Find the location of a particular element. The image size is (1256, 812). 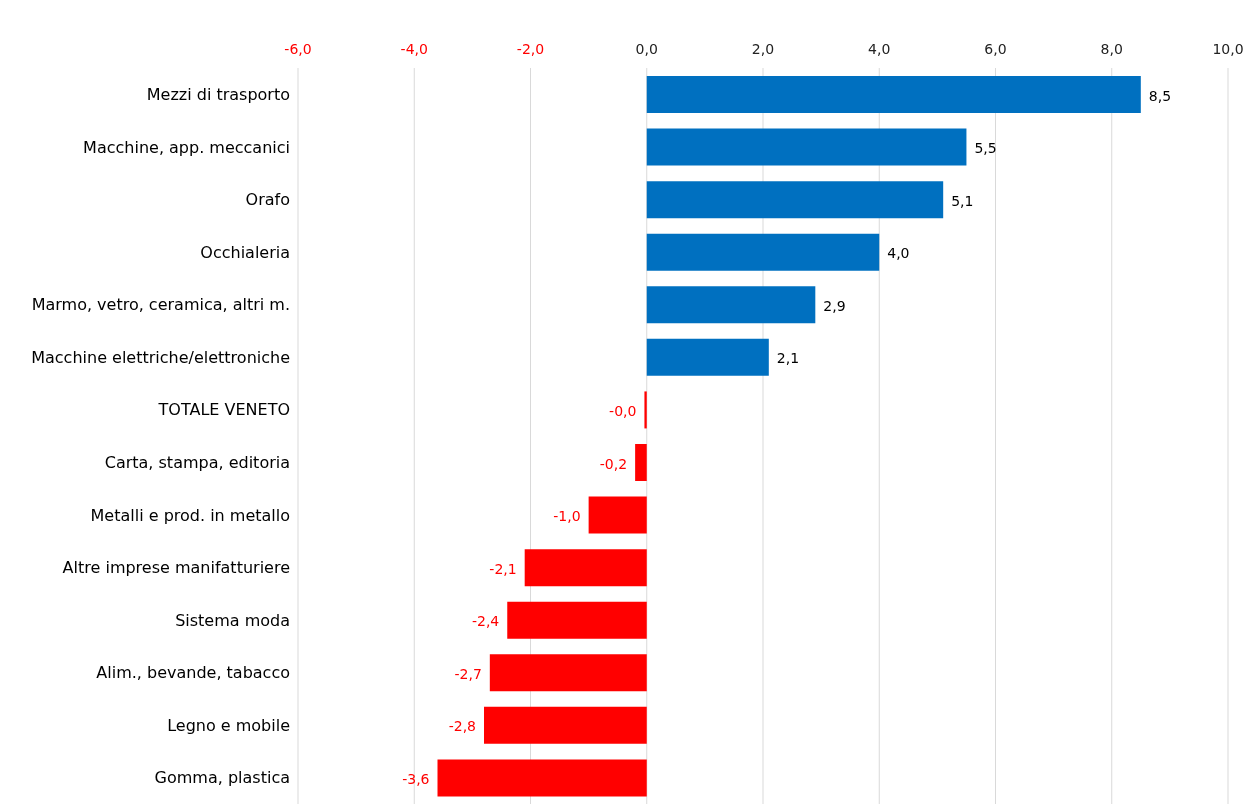

y-tick-label: Orafo is located at coordinates (267, 200).